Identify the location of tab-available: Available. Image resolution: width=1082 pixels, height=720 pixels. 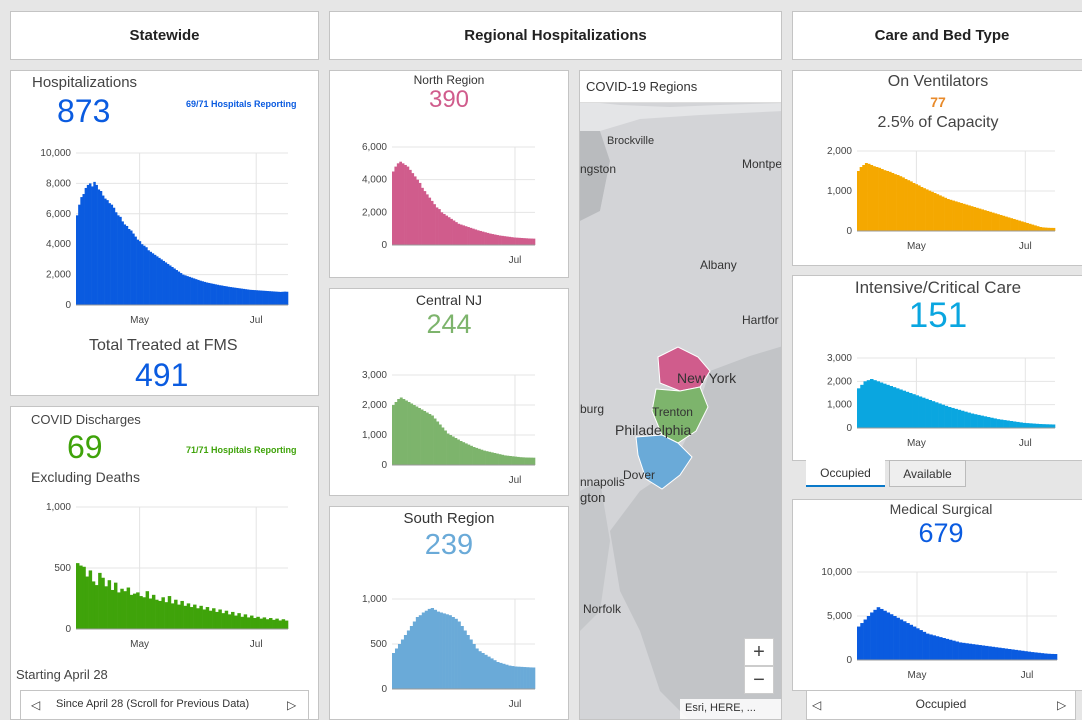
(927, 473).